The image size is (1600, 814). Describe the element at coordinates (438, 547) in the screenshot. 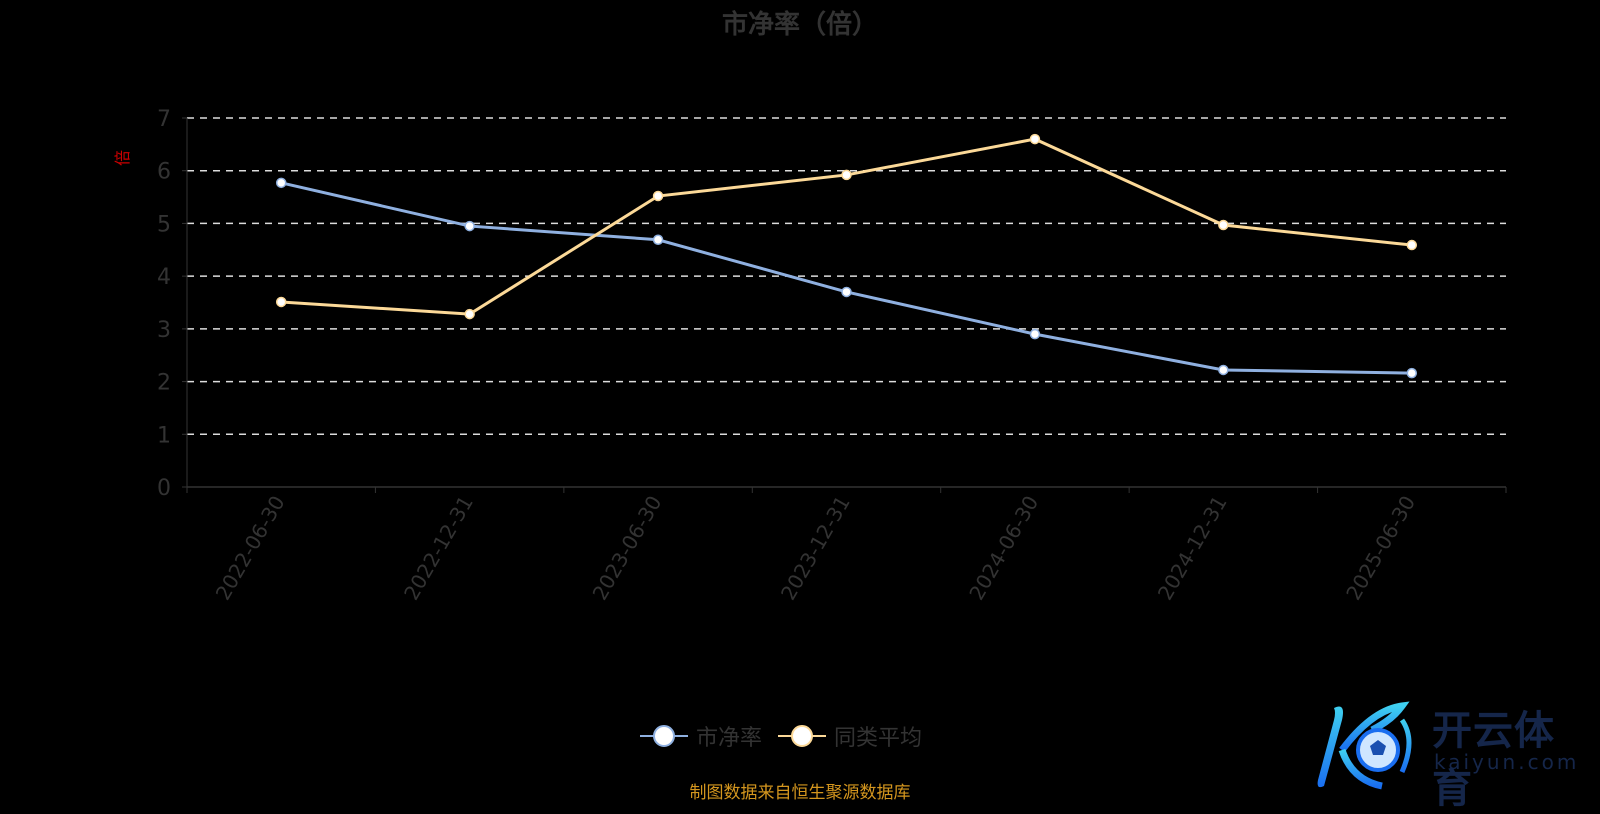

I see `x-tick-label: 2022-12-31` at that location.